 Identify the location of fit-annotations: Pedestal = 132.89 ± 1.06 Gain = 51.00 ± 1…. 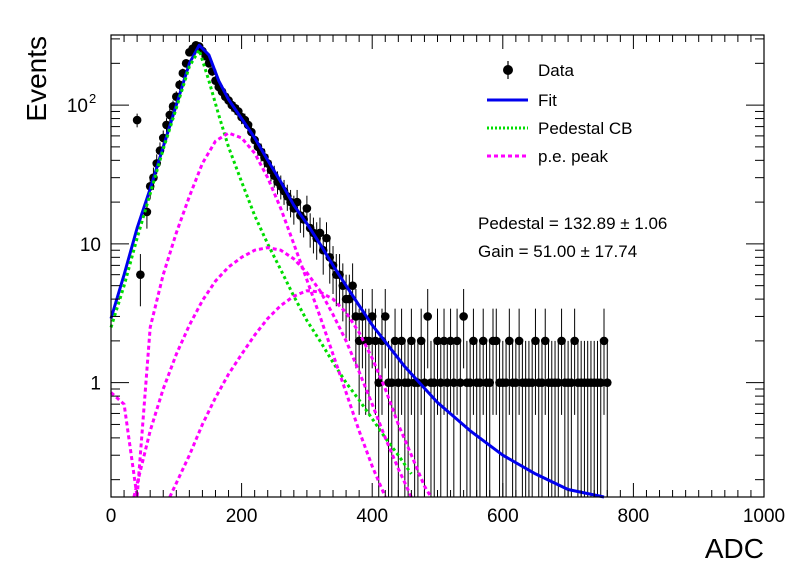
(572, 237).